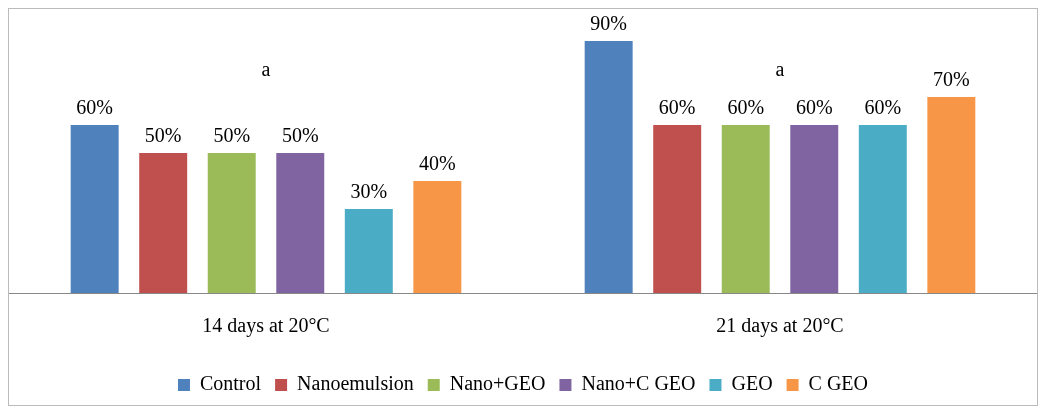 The width and height of the screenshot is (1049, 417). Describe the element at coordinates (437, 163) in the screenshot. I see `data-label: 40%` at that location.